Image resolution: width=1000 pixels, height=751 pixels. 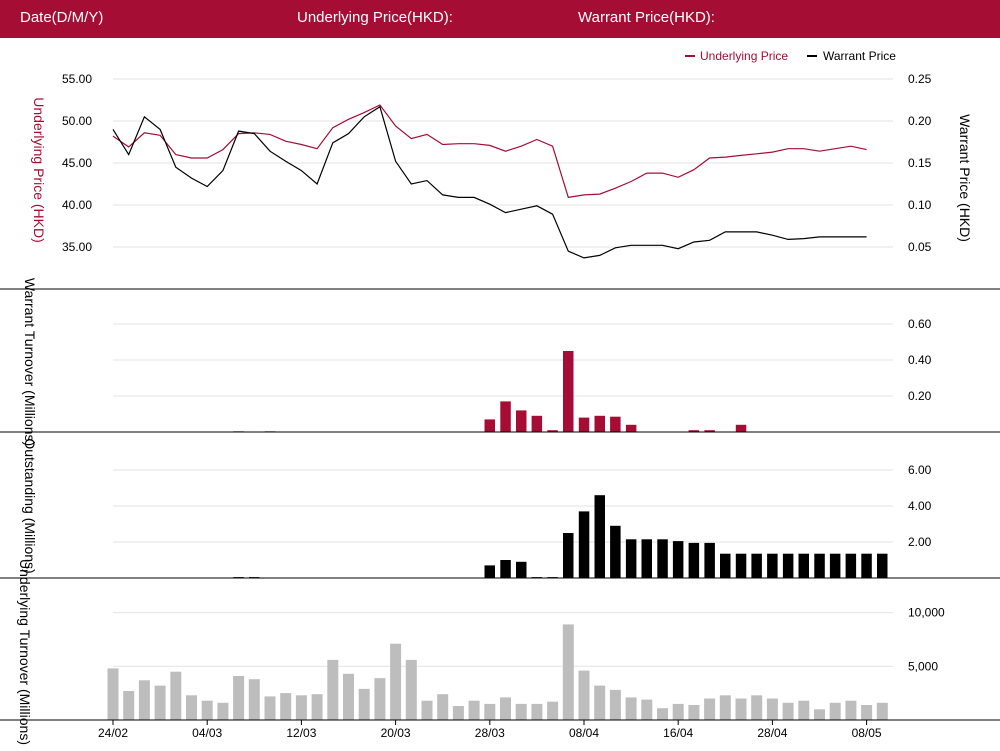 What do you see at coordinates (920, 470) in the screenshot?
I see `outstanding-tick-label: 6.00` at bounding box center [920, 470].